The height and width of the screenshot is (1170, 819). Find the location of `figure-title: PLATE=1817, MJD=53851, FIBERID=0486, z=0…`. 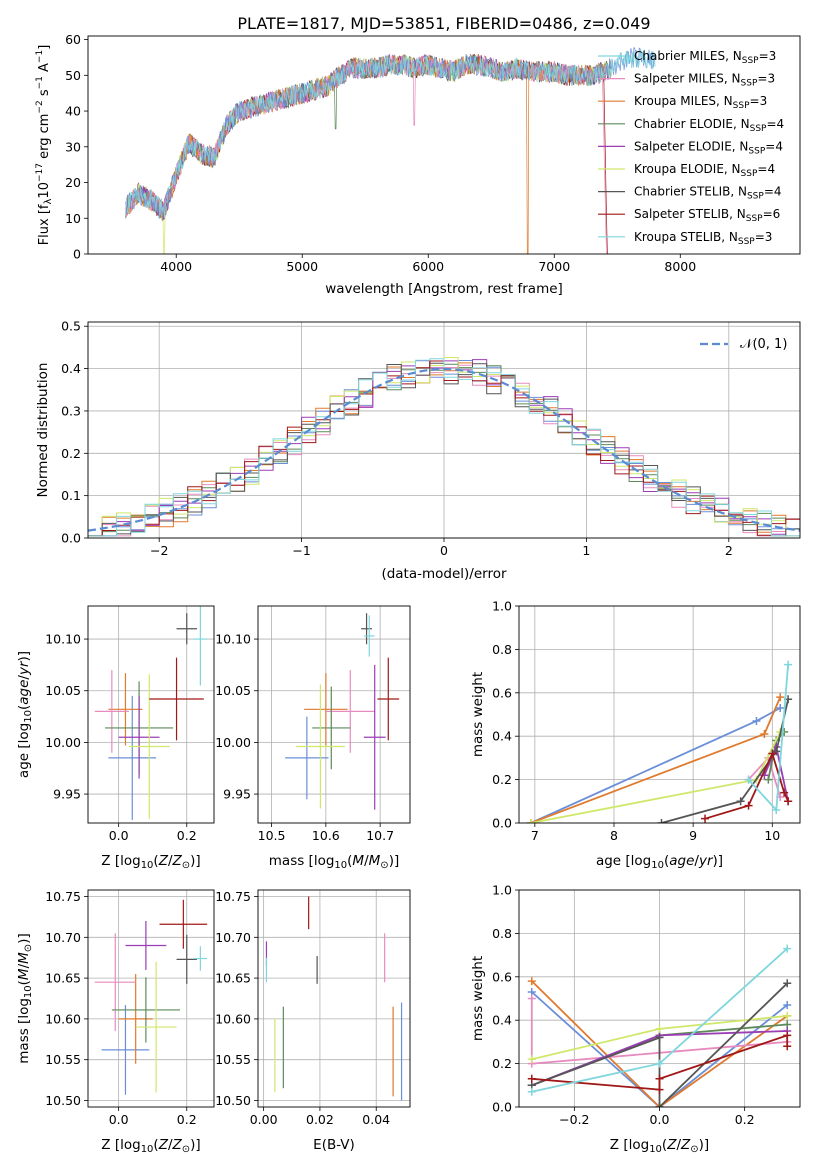

figure-title: PLATE=1817, MJD=53851, FIBERID=0486, z=0… is located at coordinates (443, 23).